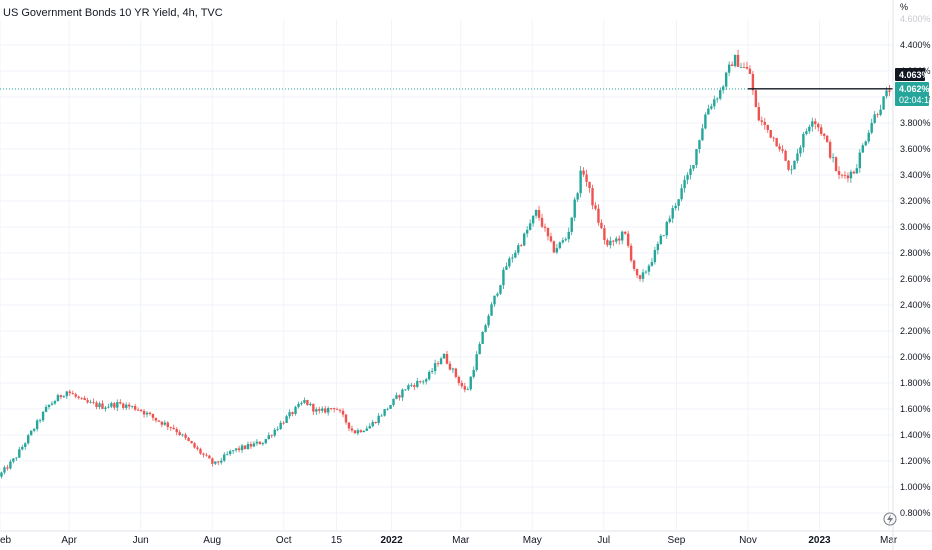  What do you see at coordinates (69, 540) in the screenshot?
I see `x-tick-label: Apr` at bounding box center [69, 540].